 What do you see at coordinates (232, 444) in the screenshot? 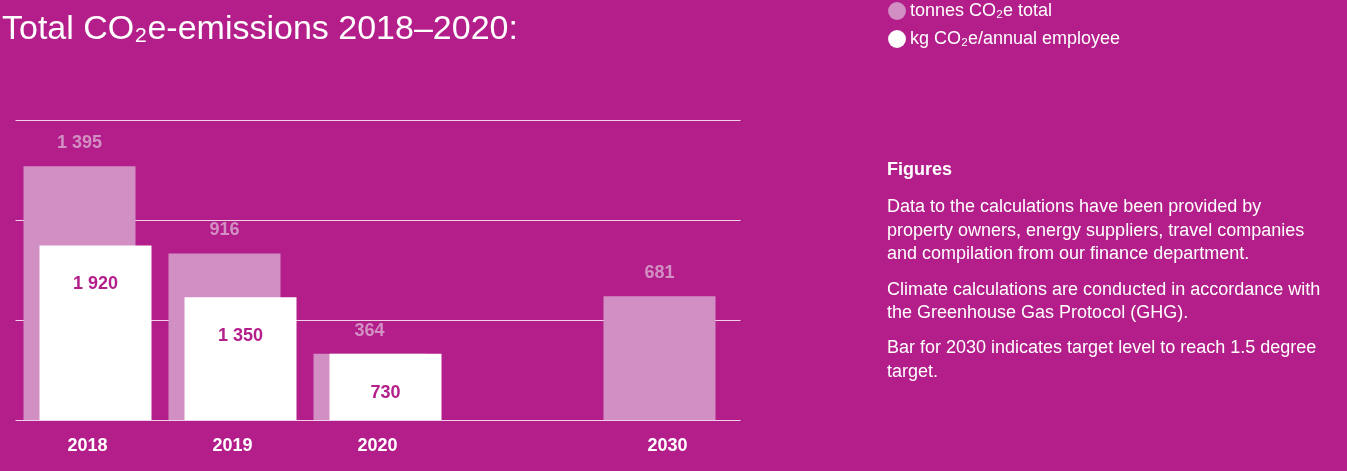
I see `x-tick-label: 2019` at bounding box center [232, 444].